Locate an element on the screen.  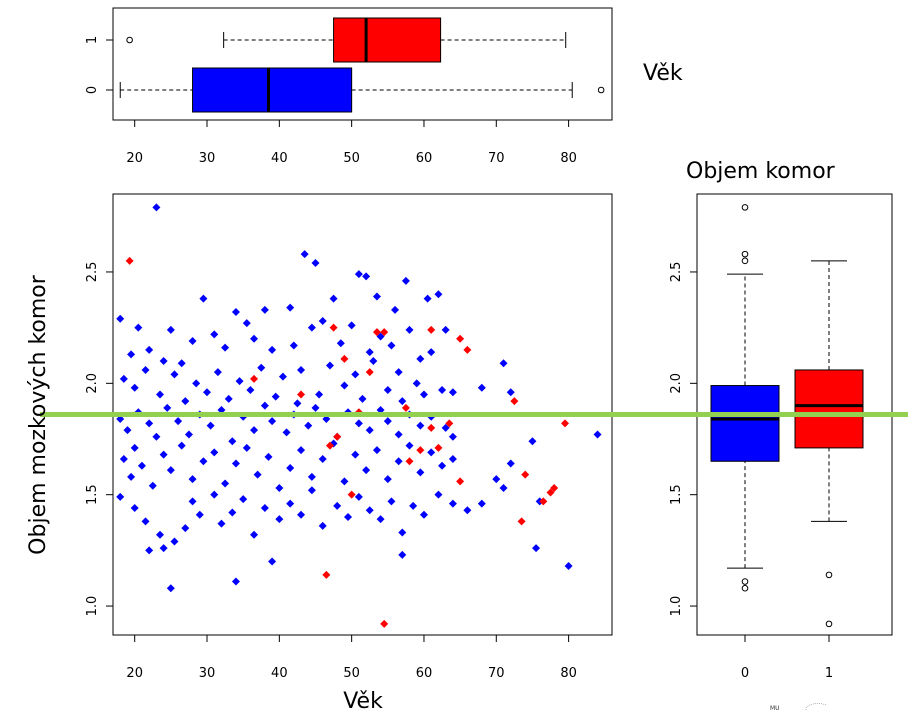
top-right-label: Věk is located at coordinates (663, 73).